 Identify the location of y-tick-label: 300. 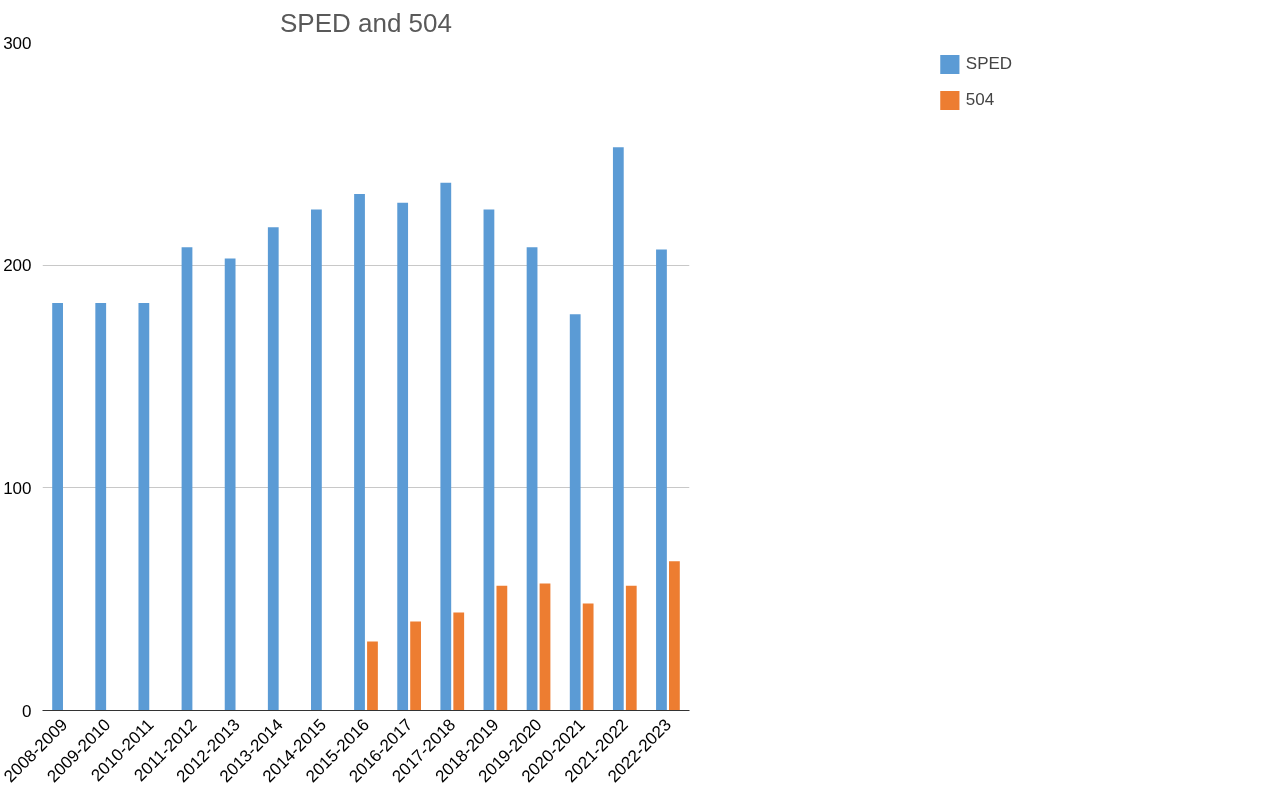
(17, 43).